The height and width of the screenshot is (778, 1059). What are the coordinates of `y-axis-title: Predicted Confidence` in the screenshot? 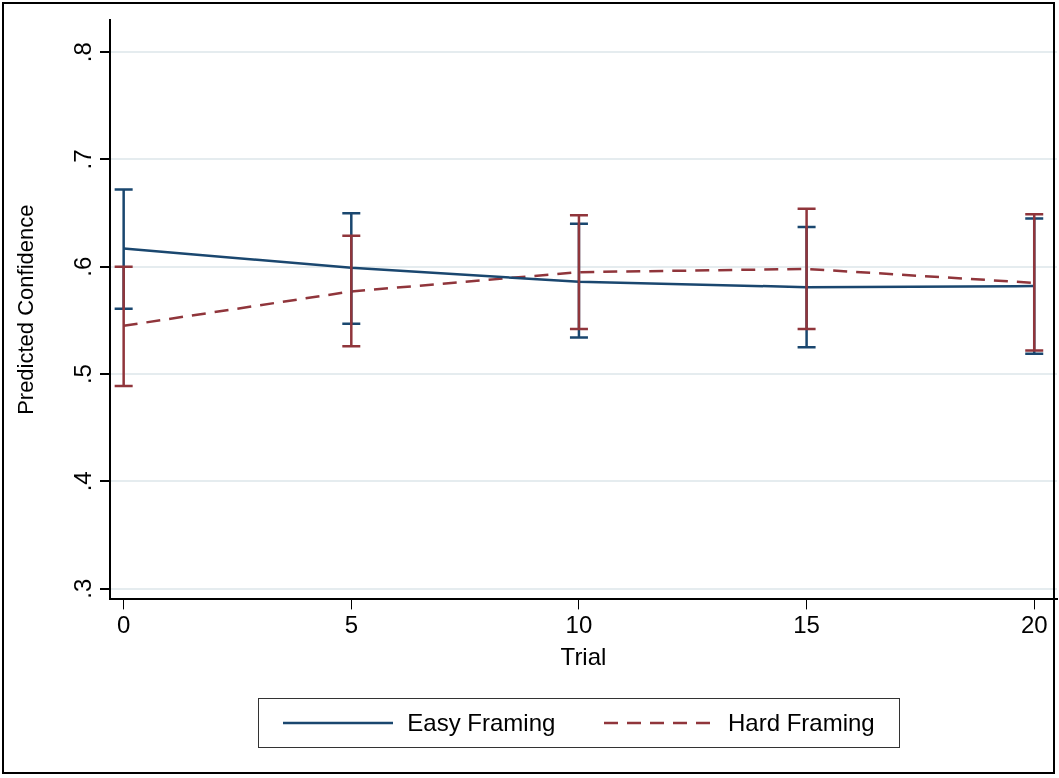 It's located at (26, 309).